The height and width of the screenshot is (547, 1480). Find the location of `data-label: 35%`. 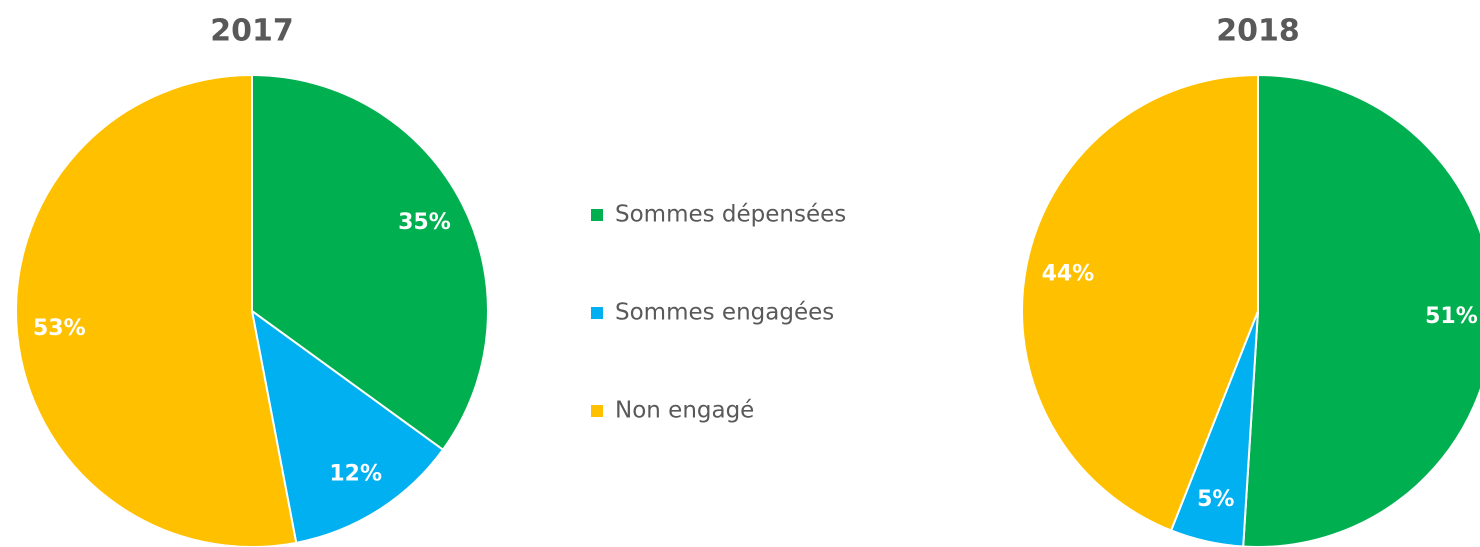

data-label: 35% is located at coordinates (424, 222).